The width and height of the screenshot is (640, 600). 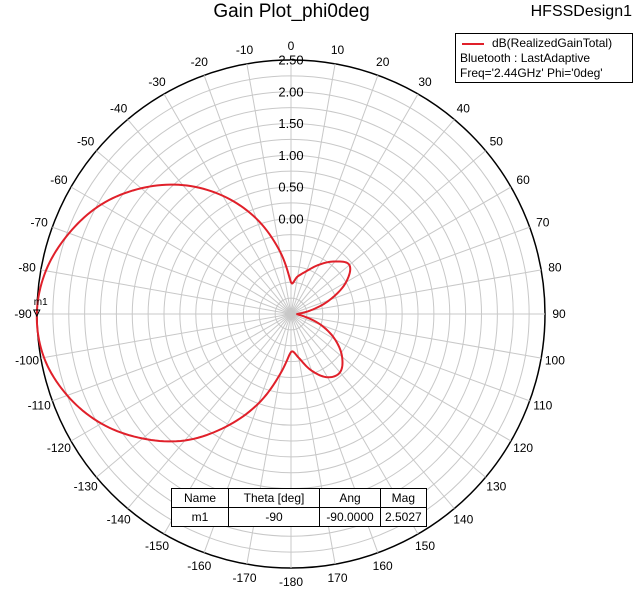 What do you see at coordinates (59, 180) in the screenshot?
I see `angle-tick-label: -60` at bounding box center [59, 180].